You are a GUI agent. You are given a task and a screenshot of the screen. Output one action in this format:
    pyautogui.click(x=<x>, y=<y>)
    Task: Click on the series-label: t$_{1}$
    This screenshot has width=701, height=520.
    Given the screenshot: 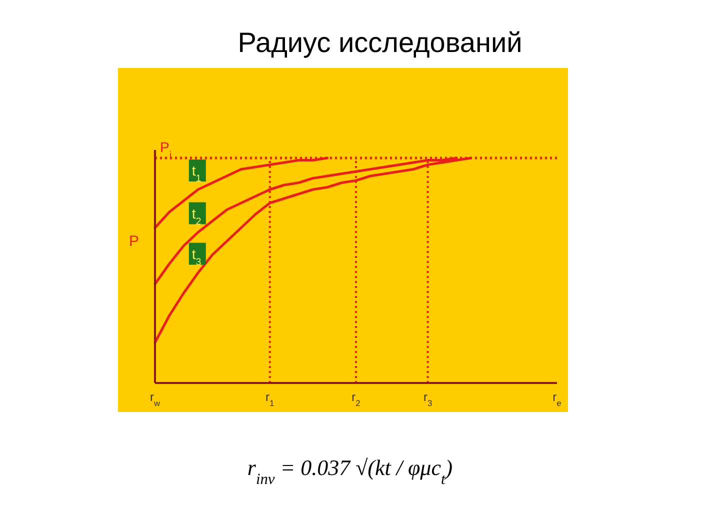 What is the action you would take?
    pyautogui.click(x=197, y=173)
    